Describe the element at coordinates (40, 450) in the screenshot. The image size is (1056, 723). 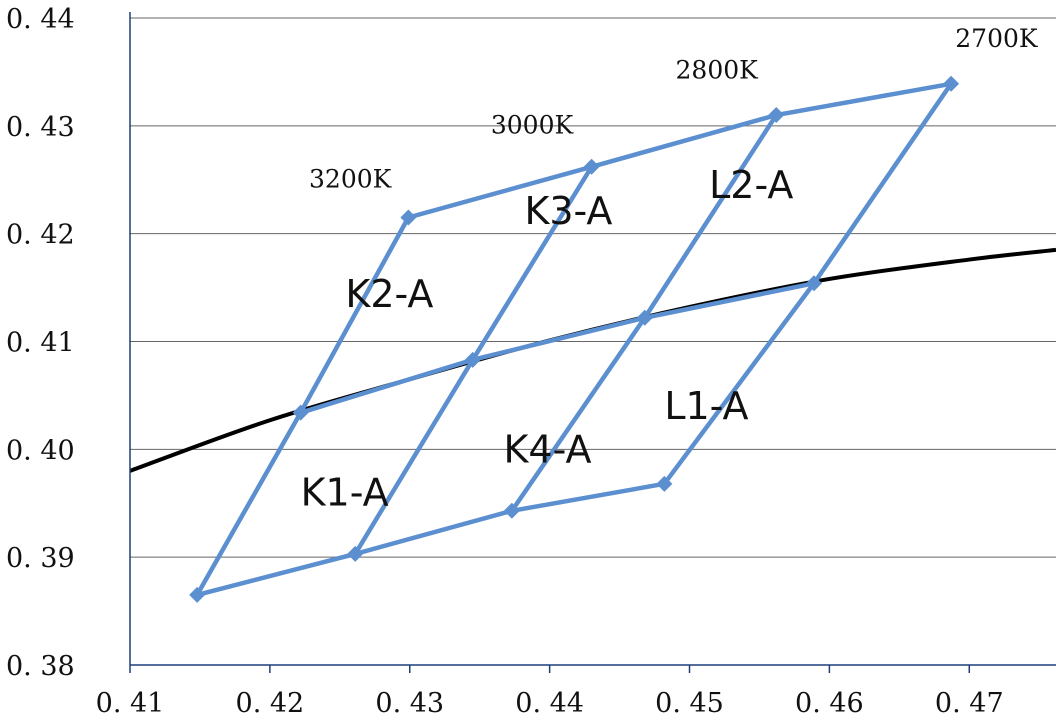
I see `y-tick-label: 0. 40` at that location.